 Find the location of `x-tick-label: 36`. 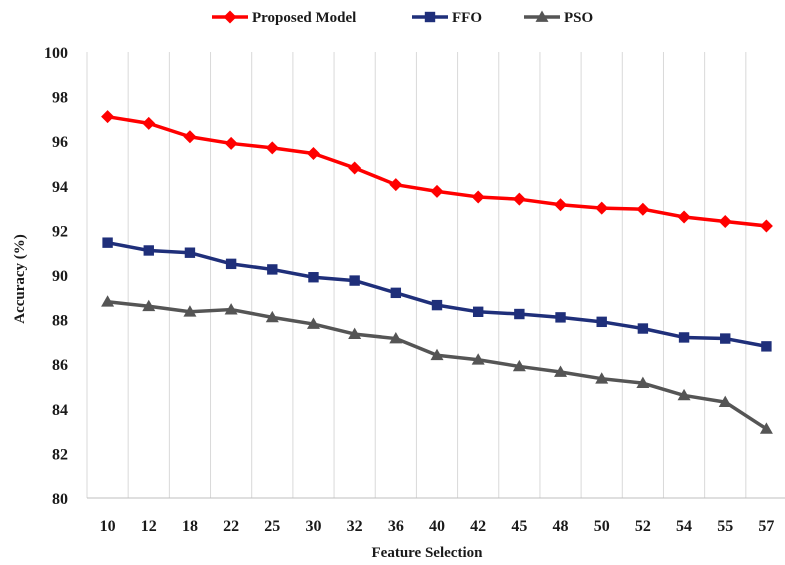

x-tick-label: 36 is located at coordinates (396, 526).